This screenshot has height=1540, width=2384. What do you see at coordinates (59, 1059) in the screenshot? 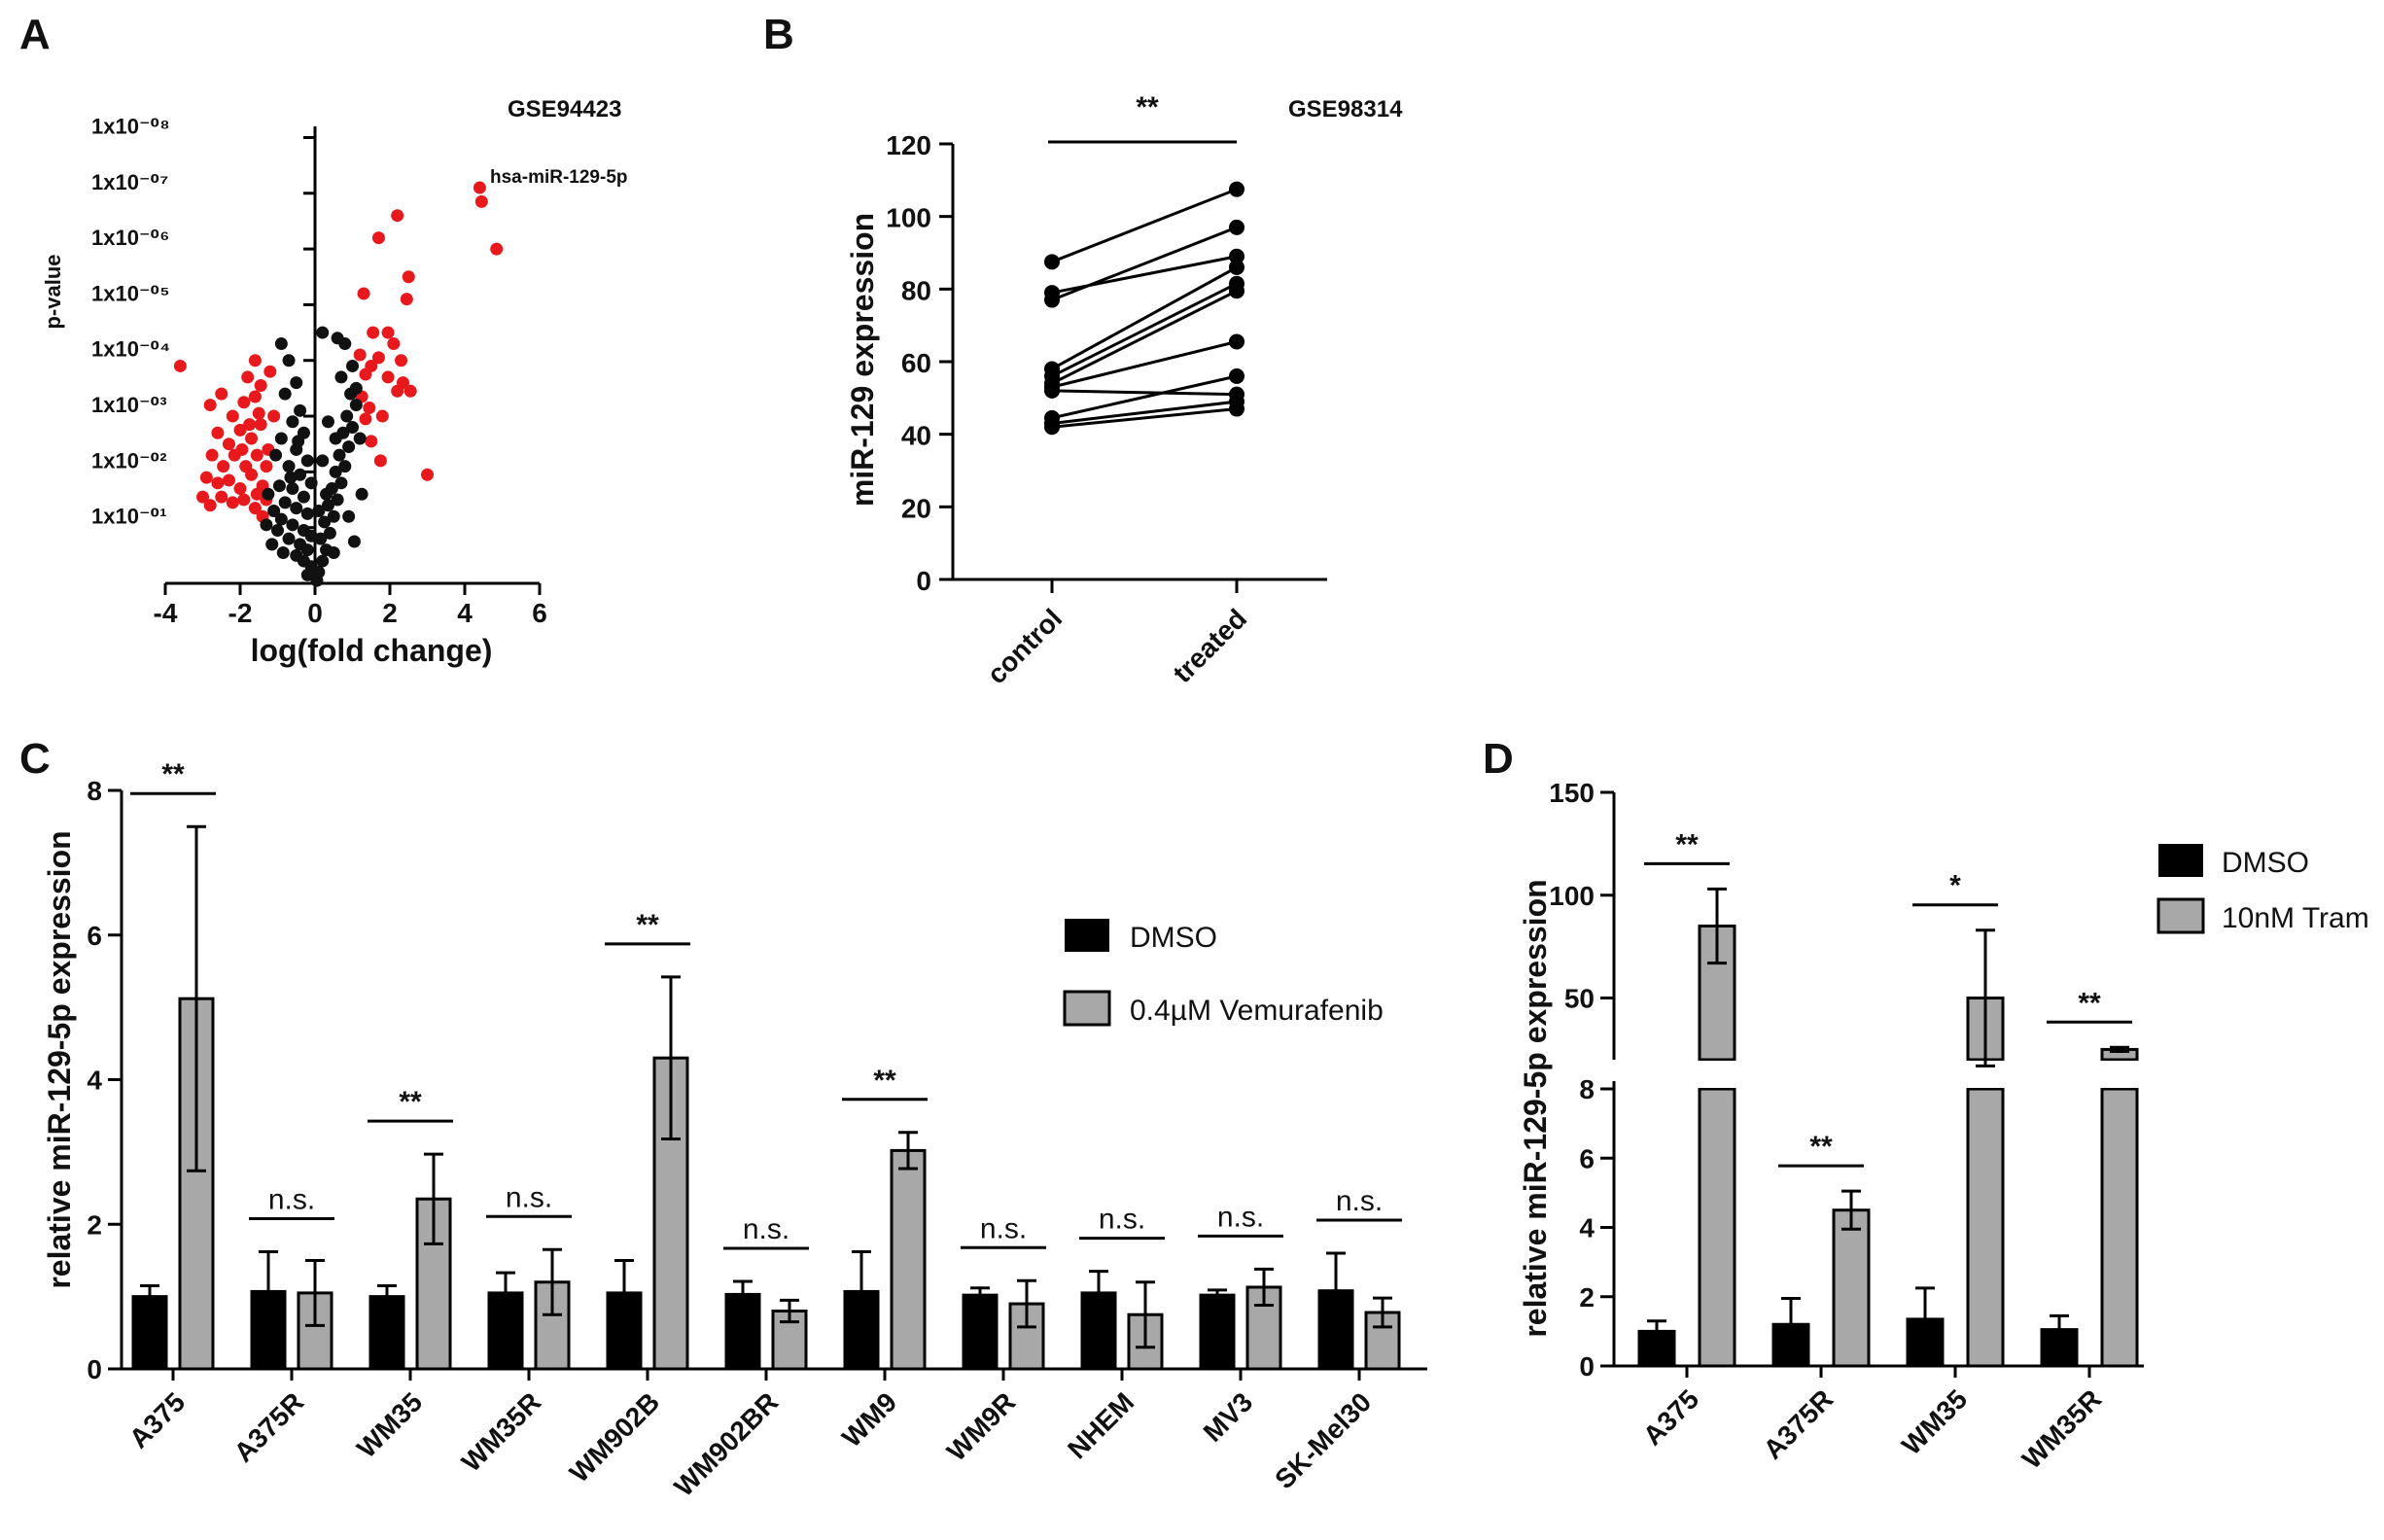
I see `panel-c-y-axis-label: relative miR-129-5p expression` at bounding box center [59, 1059].